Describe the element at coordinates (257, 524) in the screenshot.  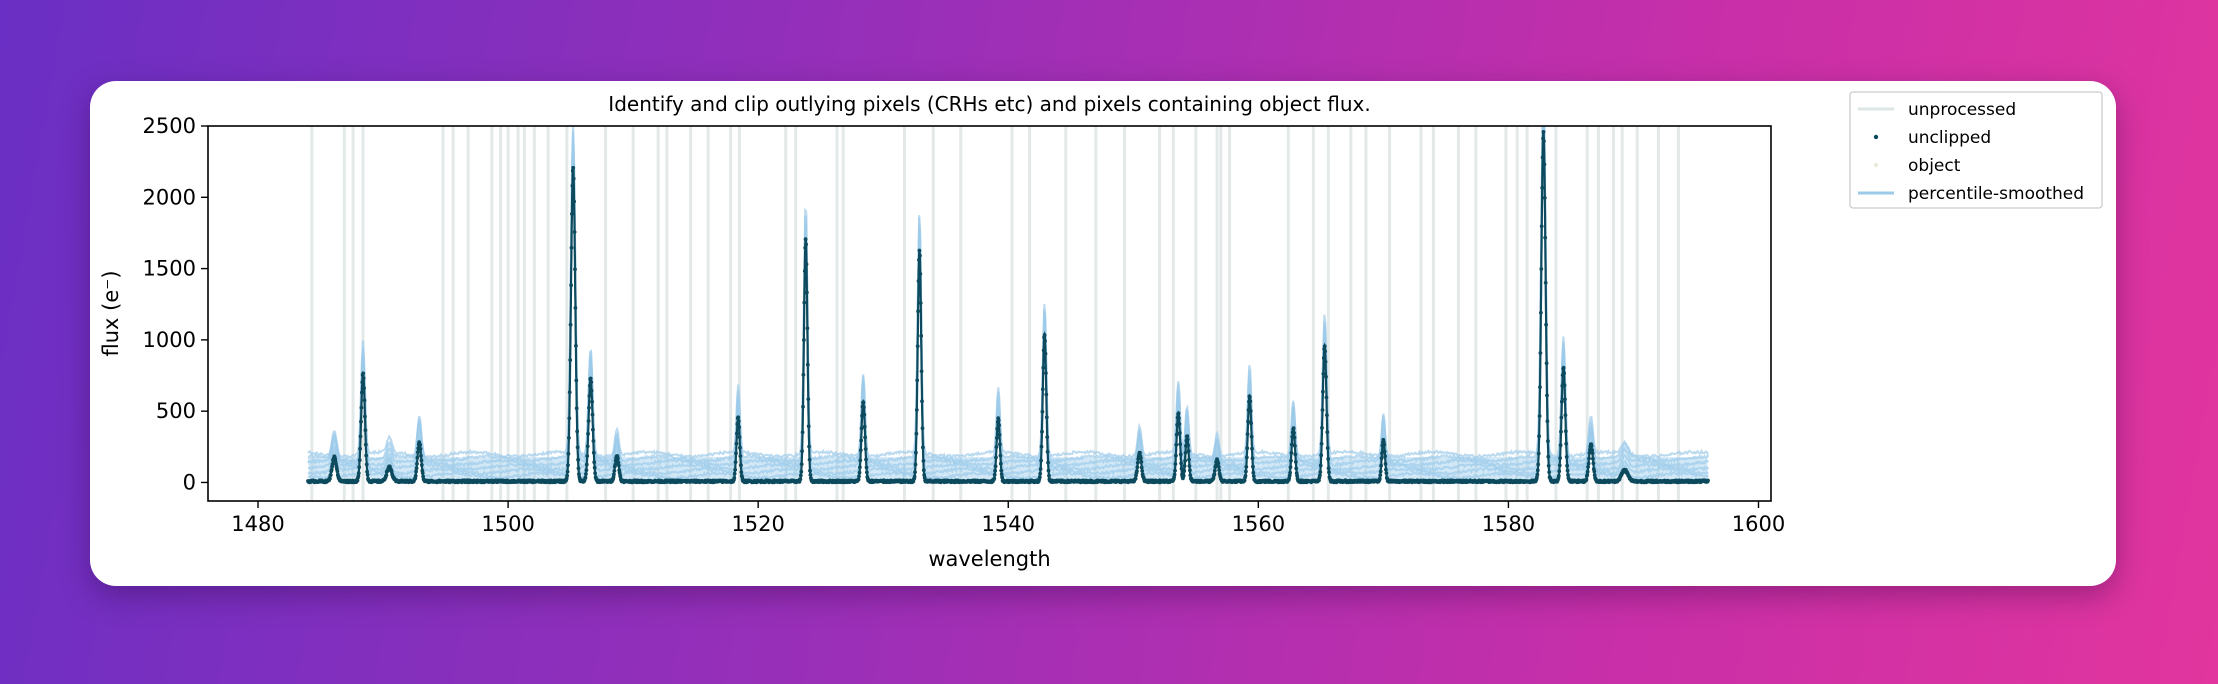
I see `x-tick-label: 1480` at that location.